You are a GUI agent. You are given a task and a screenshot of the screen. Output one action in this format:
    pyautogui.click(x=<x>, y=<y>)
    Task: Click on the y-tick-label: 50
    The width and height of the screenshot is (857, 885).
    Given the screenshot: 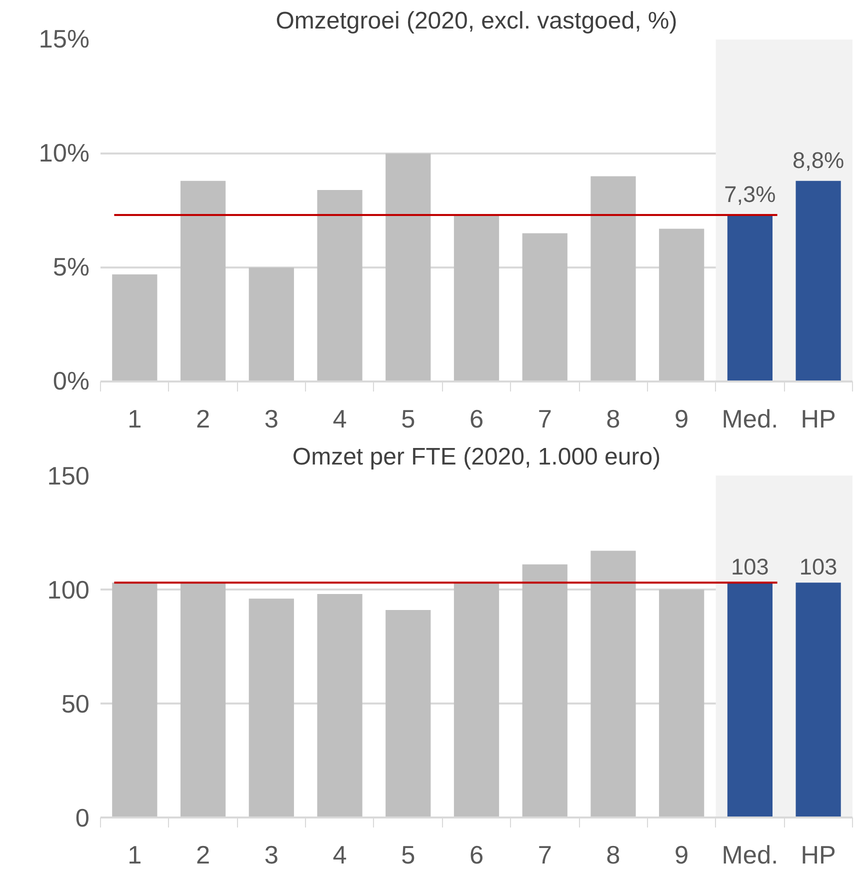 What is the action you would take?
    pyautogui.click(x=75, y=704)
    